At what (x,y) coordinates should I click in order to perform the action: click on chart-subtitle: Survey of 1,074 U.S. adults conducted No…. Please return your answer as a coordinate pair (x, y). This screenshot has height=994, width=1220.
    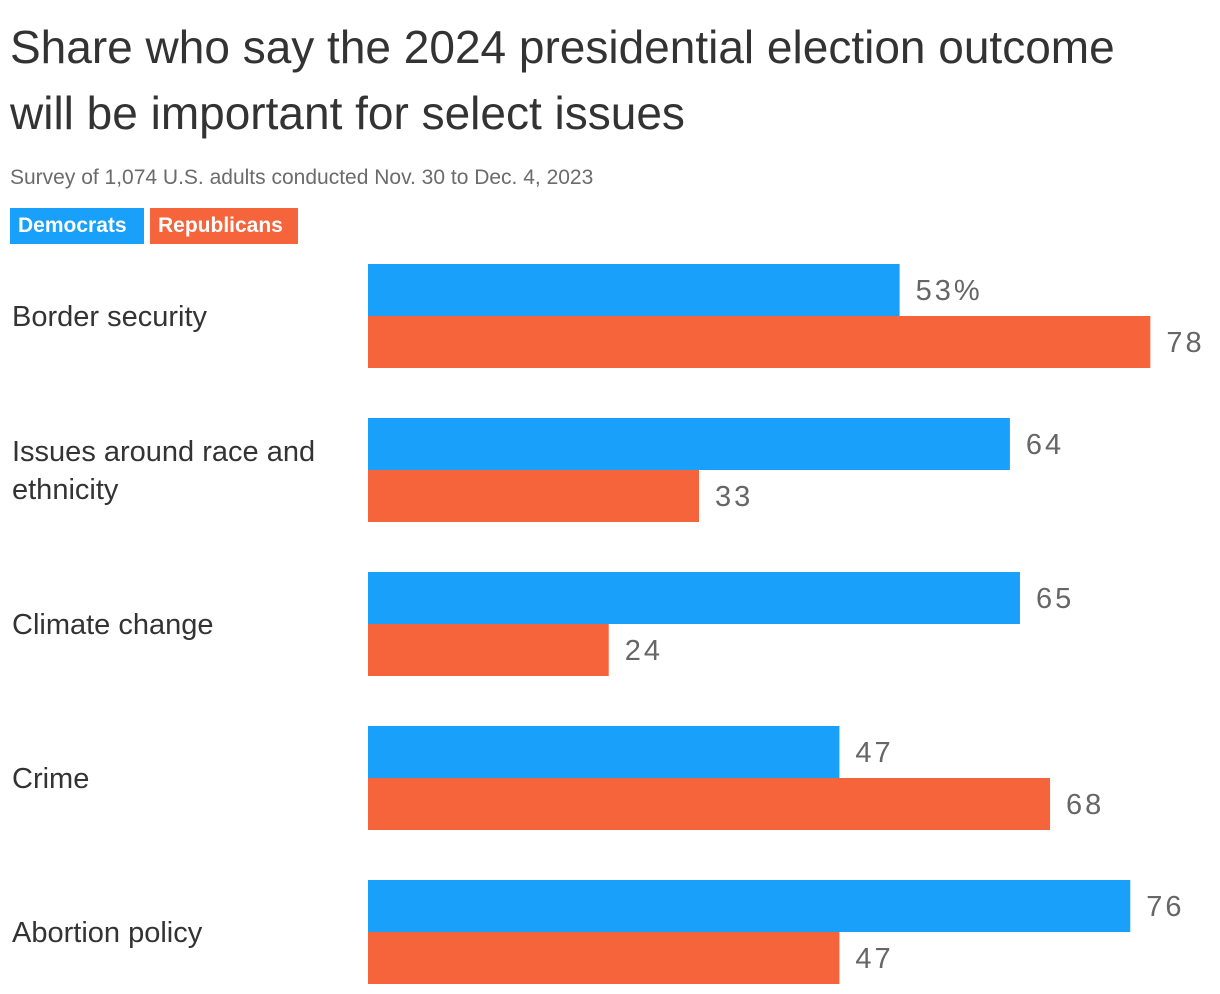
    Looking at the image, I should click on (302, 177).